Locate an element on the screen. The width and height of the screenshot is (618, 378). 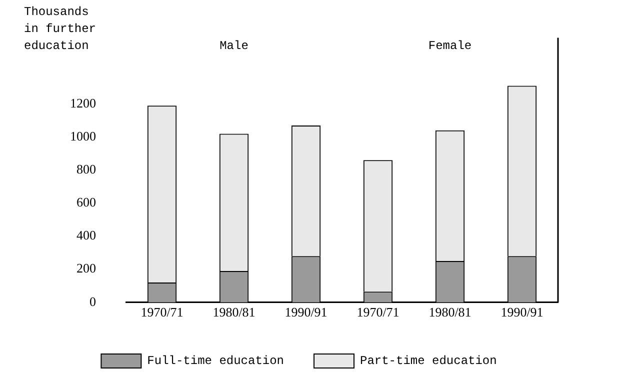
y-axis-title: Thousands in further education is located at coordinates (60, 29).